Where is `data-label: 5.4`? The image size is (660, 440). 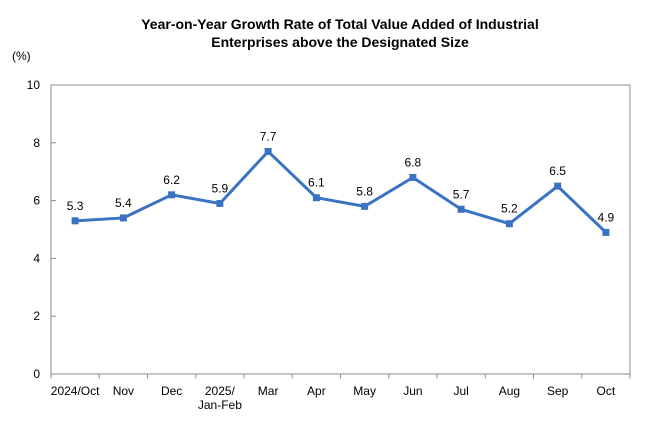 data-label: 5.4 is located at coordinates (123, 203).